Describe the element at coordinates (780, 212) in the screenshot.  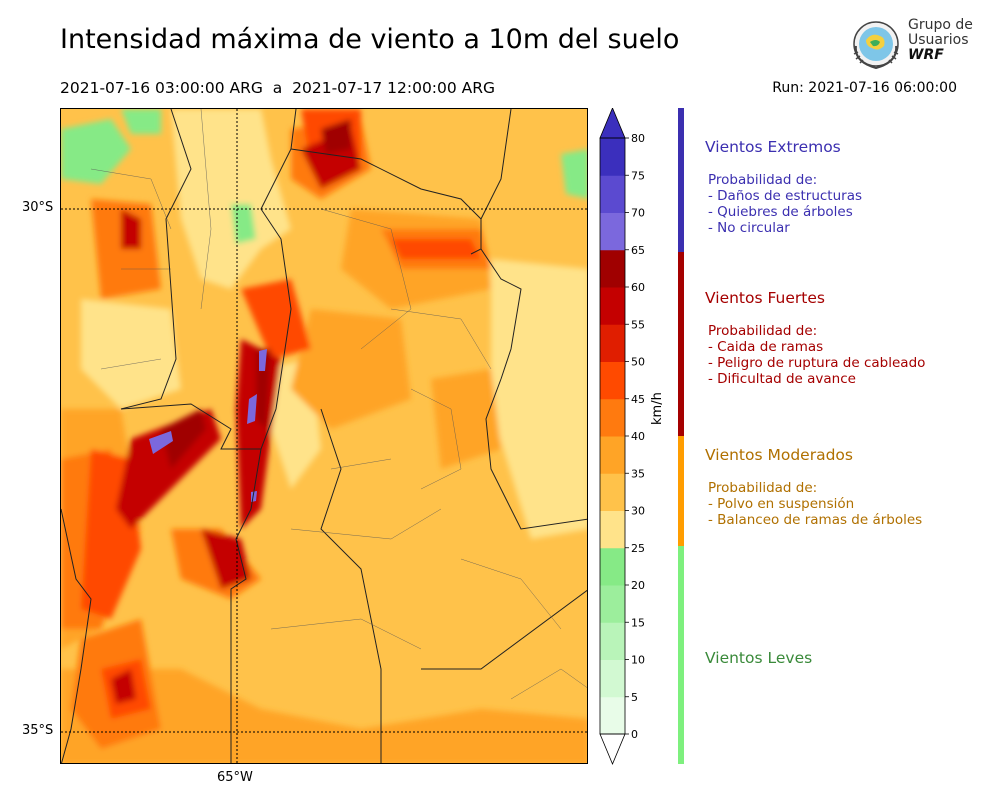
I see `category-line: - Quiebres de árboles` at that location.